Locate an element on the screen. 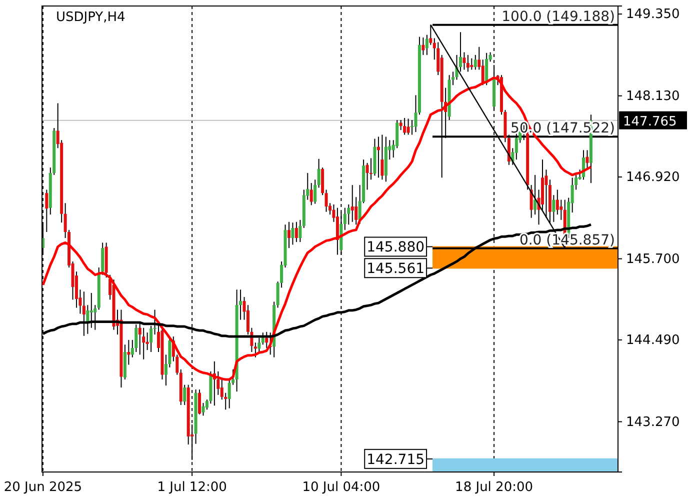 The height and width of the screenshot is (500, 700). y-tick-label: 143.270 is located at coordinates (653, 422).